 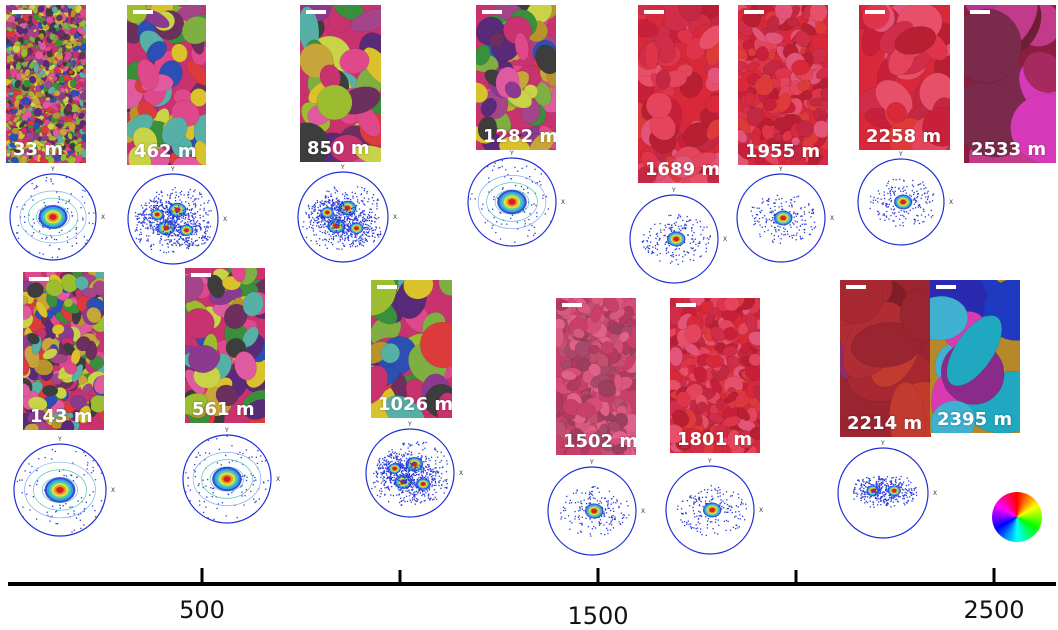 What do you see at coordinates (904, 136) in the screenshot?
I see `depth-label: 2258 m` at bounding box center [904, 136].